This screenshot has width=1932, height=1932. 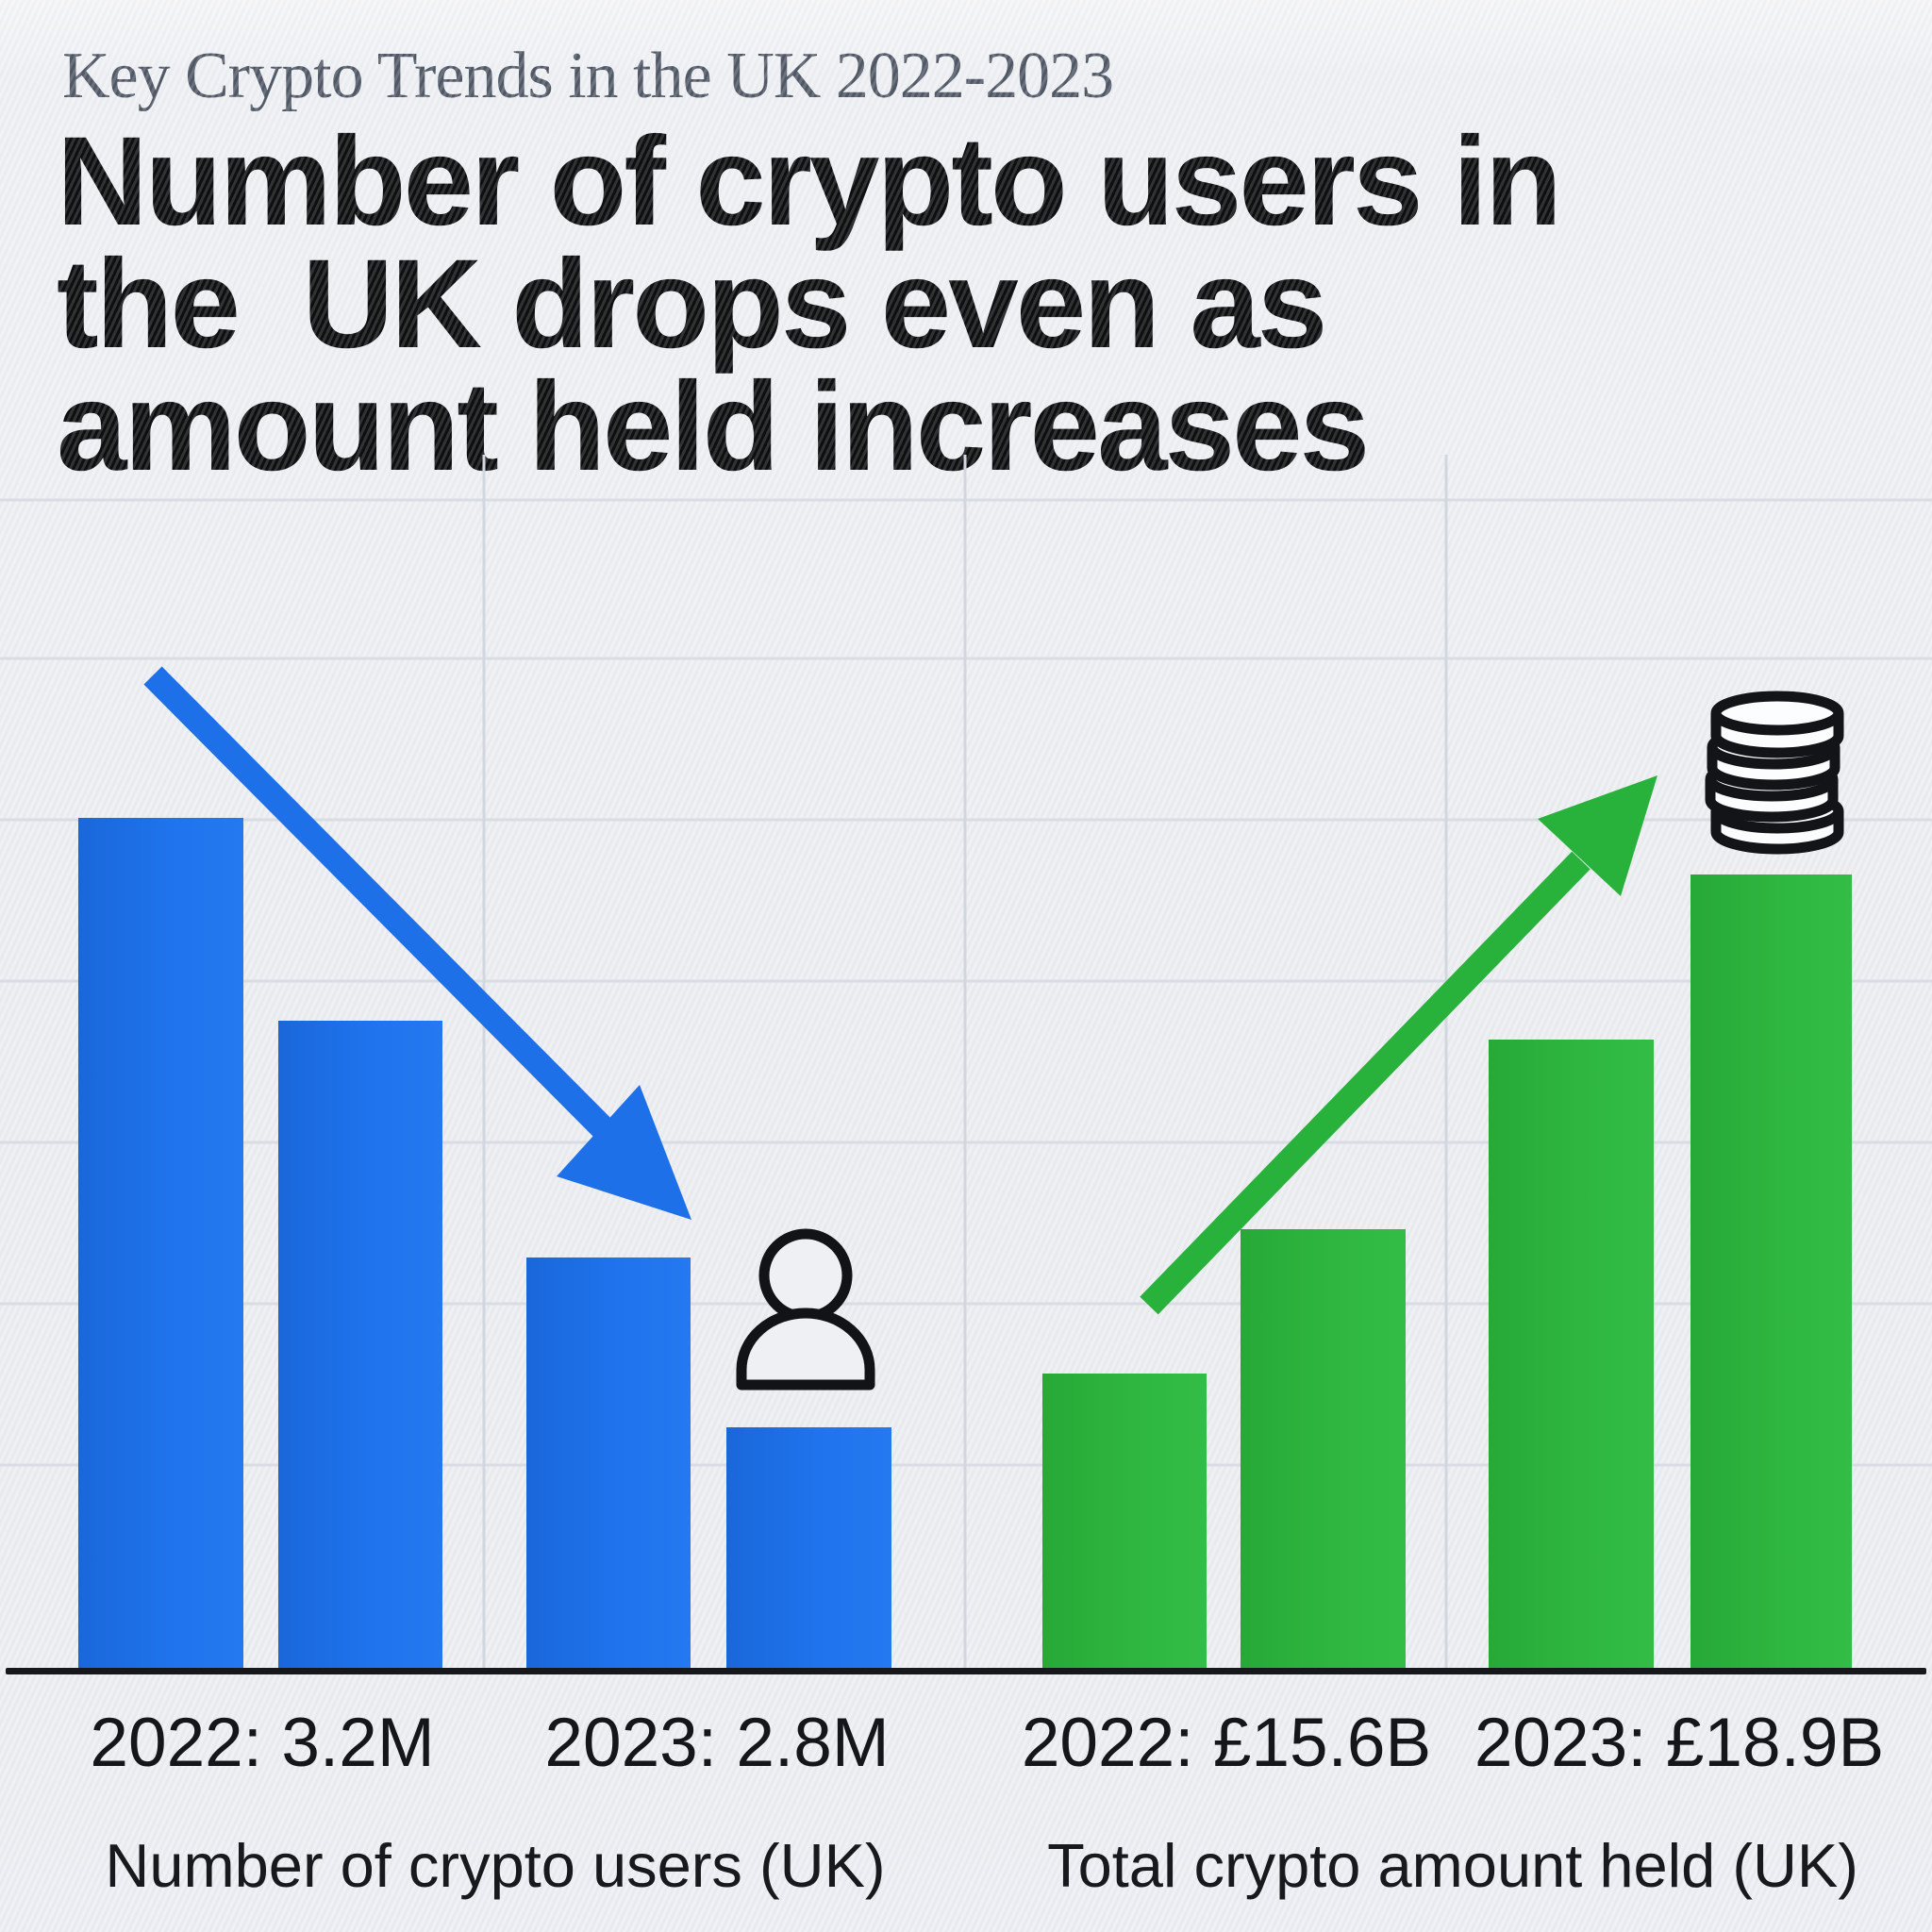 What do you see at coordinates (692, 304) in the screenshot?
I see `headline-line-2: the UK drops even as` at bounding box center [692, 304].